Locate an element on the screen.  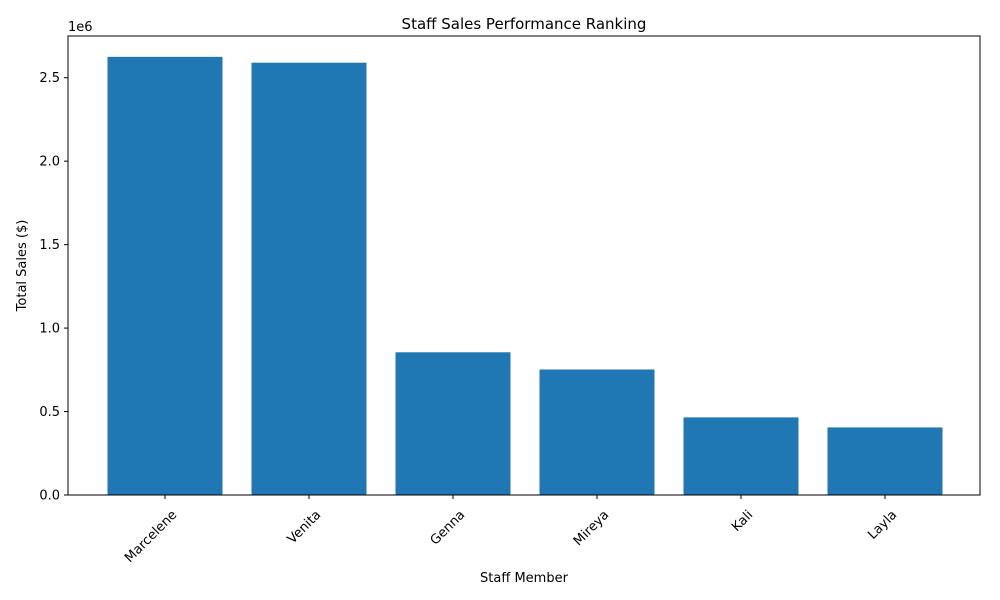
bar-layla is located at coordinates (885, 461).